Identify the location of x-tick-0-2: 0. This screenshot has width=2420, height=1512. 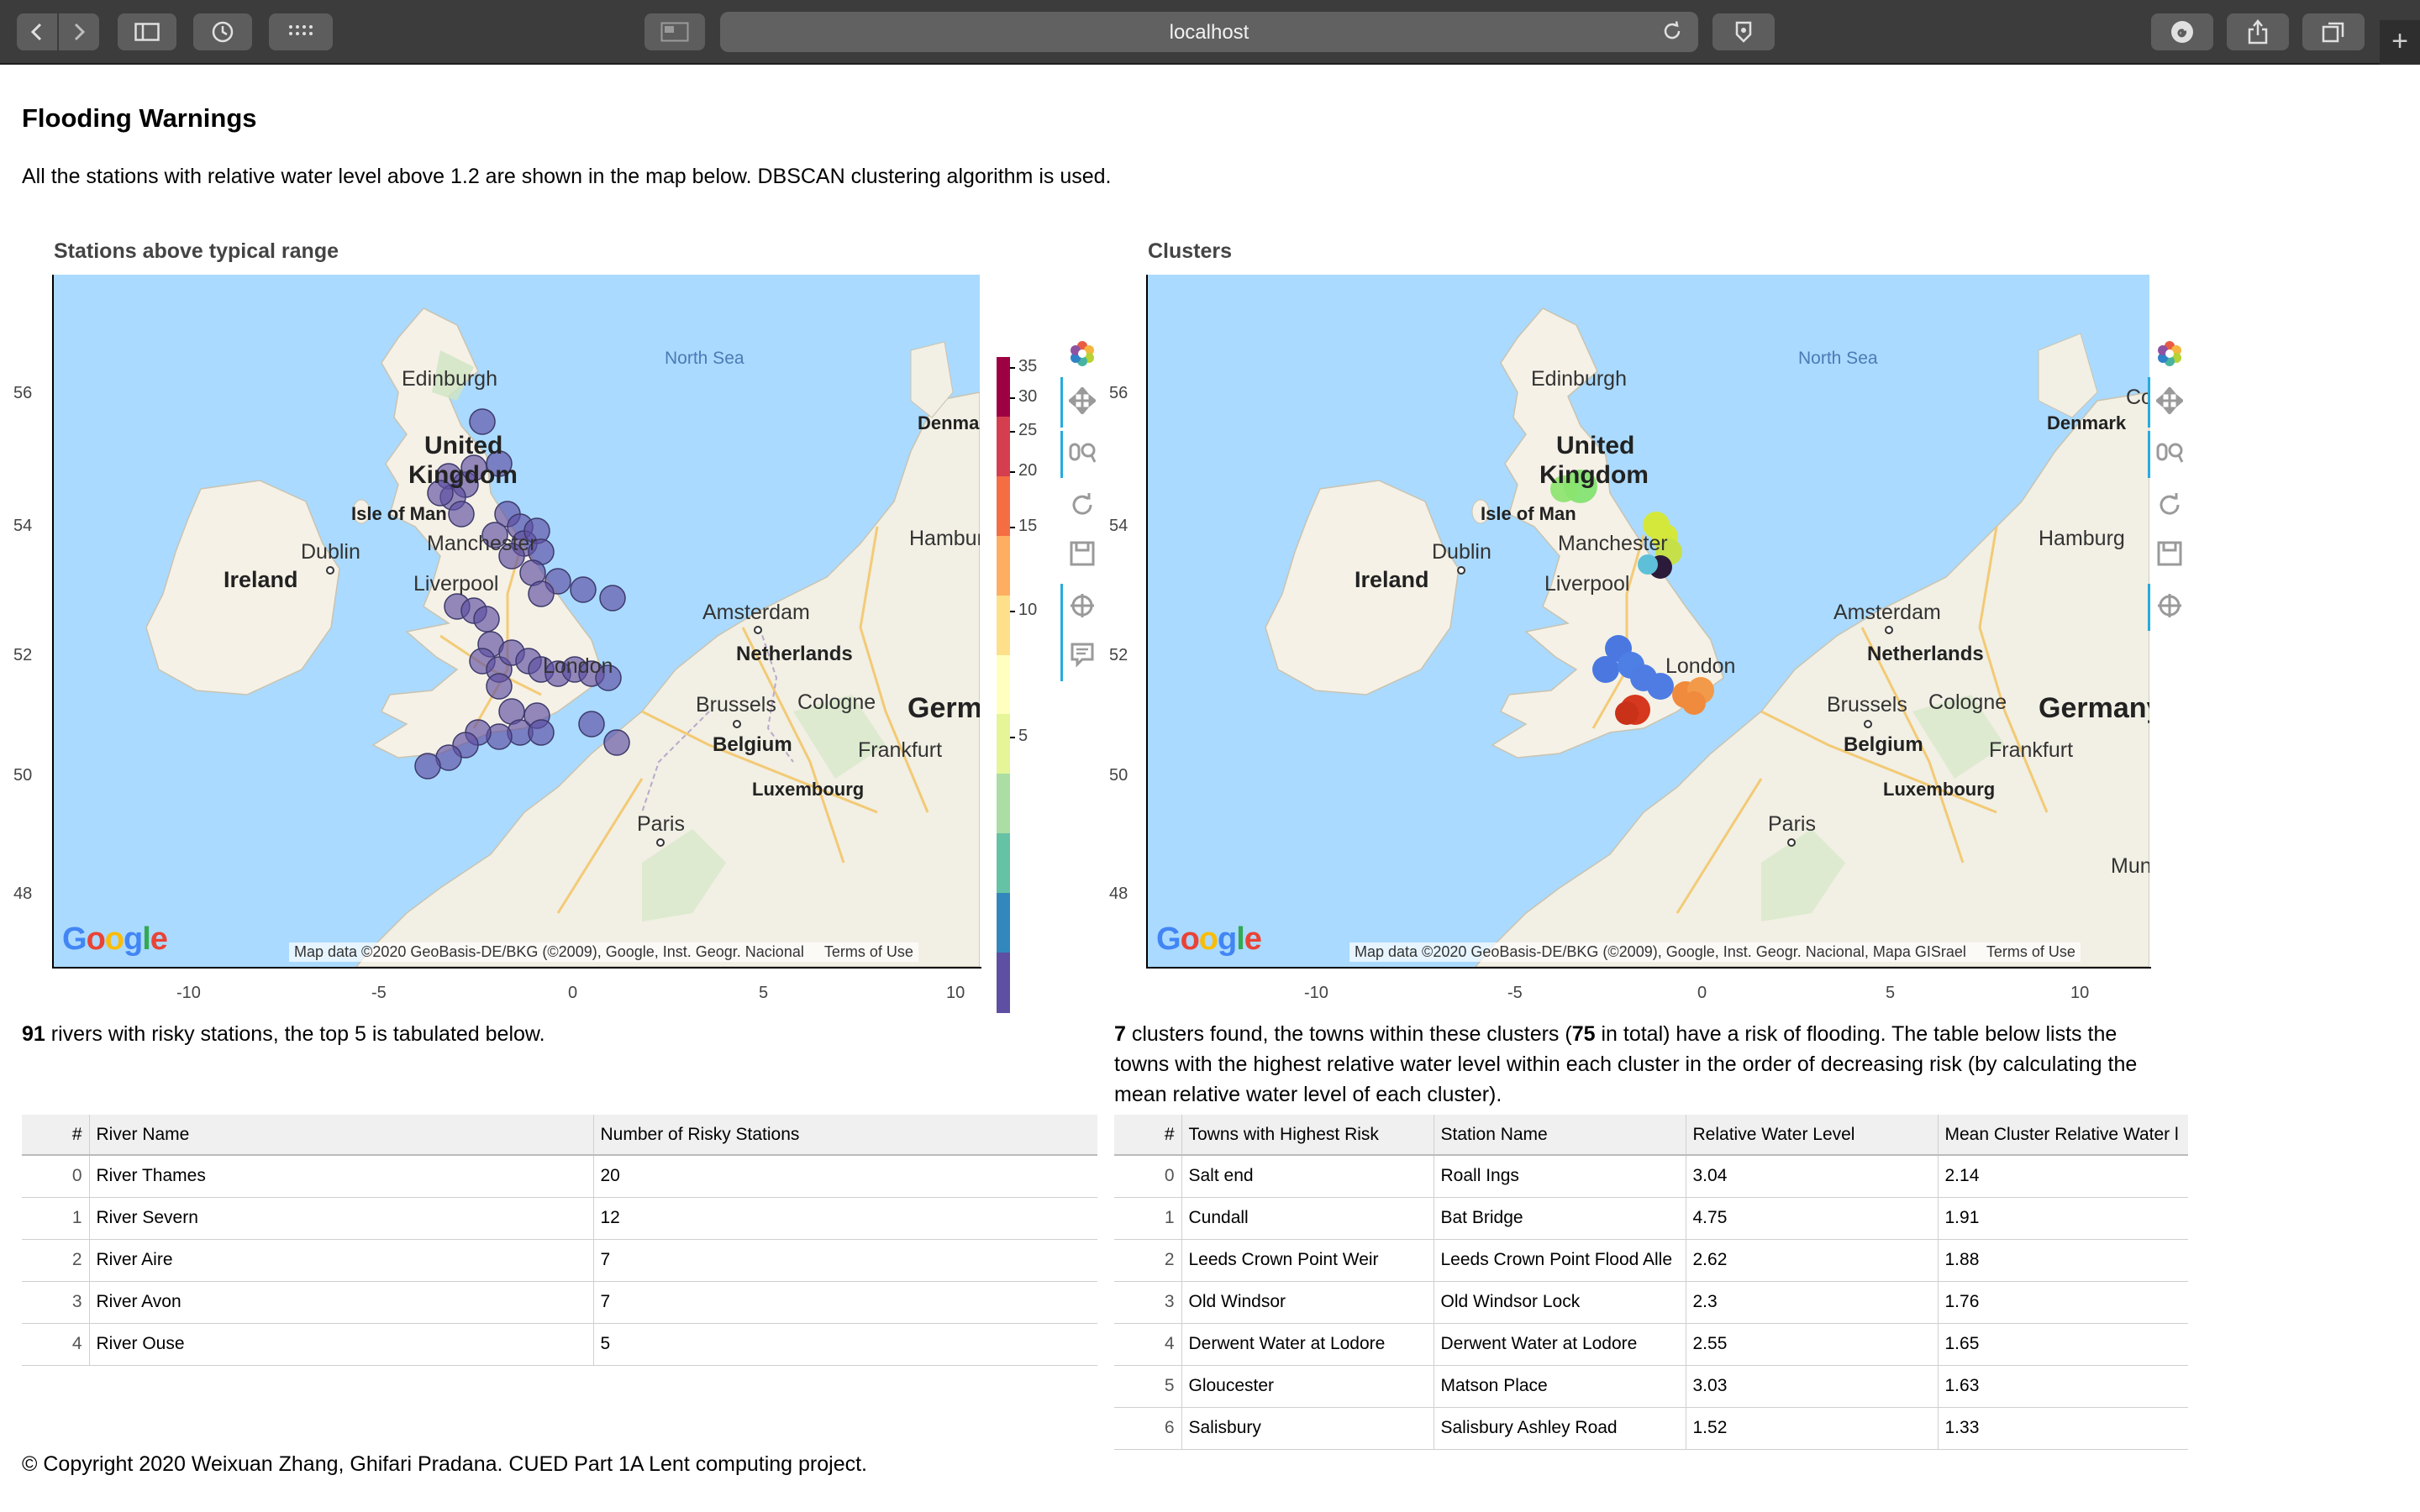
(1702, 993).